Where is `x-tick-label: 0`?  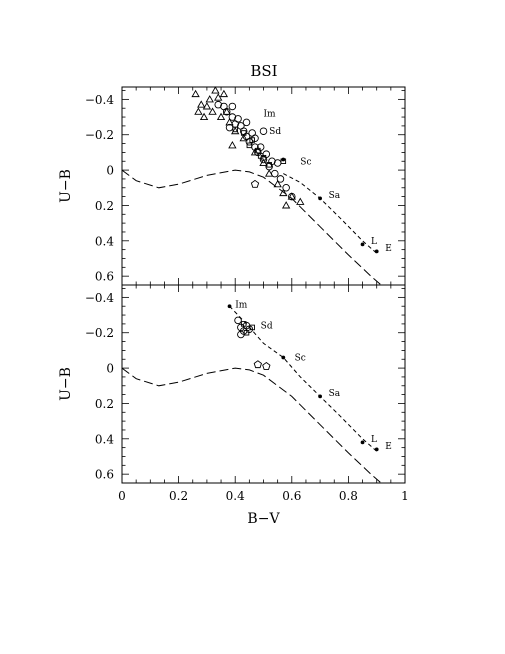
x-tick-label: 0 is located at coordinates (122, 496).